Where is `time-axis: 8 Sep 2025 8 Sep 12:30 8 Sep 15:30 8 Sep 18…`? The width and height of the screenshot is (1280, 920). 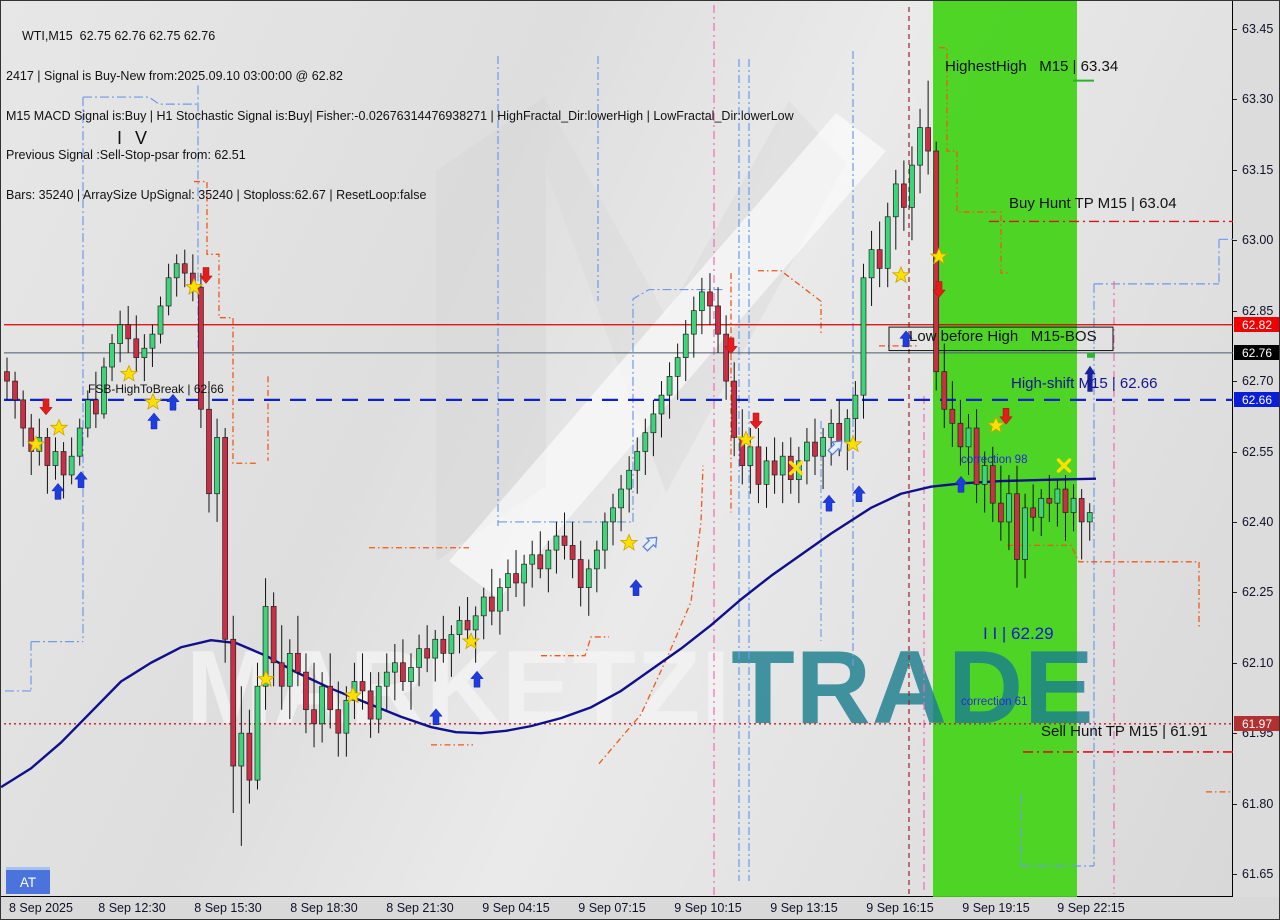 time-axis: 8 Sep 2025 8 Sep 12:30 8 Sep 15:30 8 Sep 18… is located at coordinates (640, 908).